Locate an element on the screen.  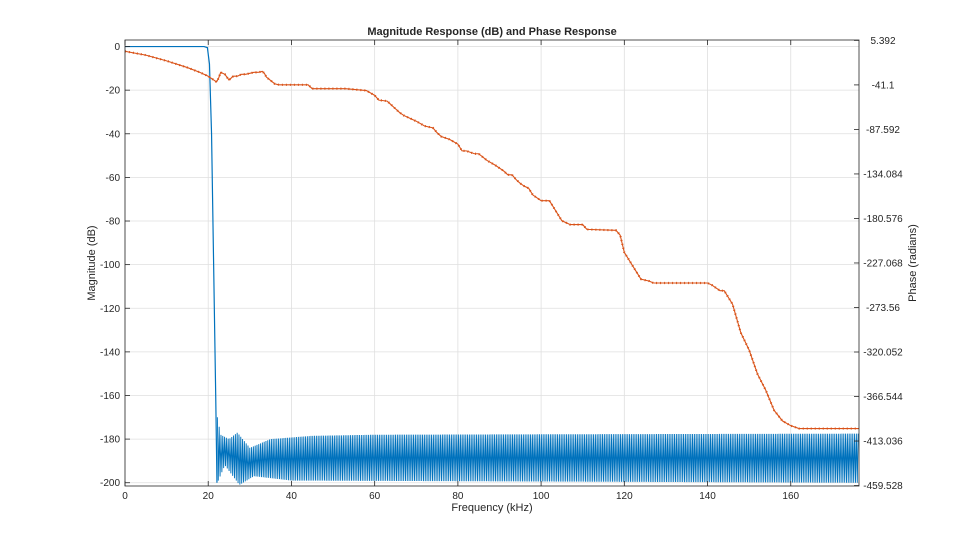
y-right-tick-label: -366.544 is located at coordinates (883, 397).